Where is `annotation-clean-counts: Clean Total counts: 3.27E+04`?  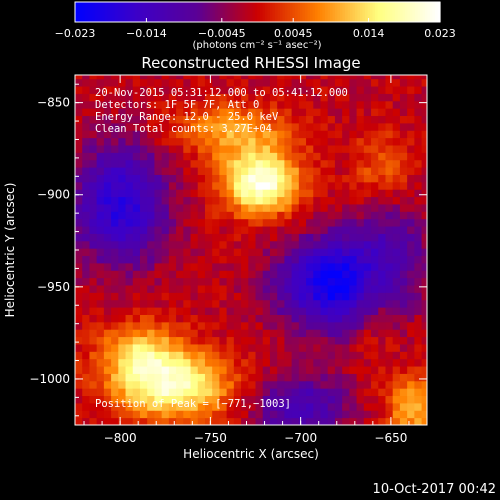 annotation-clean-counts: Clean Total counts: 3.27E+04 is located at coordinates (183, 129).